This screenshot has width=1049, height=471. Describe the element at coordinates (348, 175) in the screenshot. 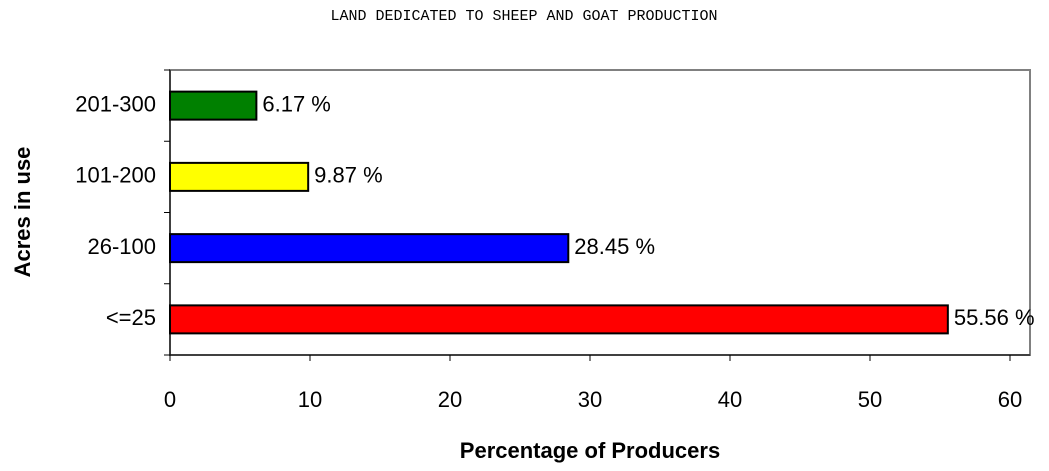

I see `value-label: 9.87 %` at that location.